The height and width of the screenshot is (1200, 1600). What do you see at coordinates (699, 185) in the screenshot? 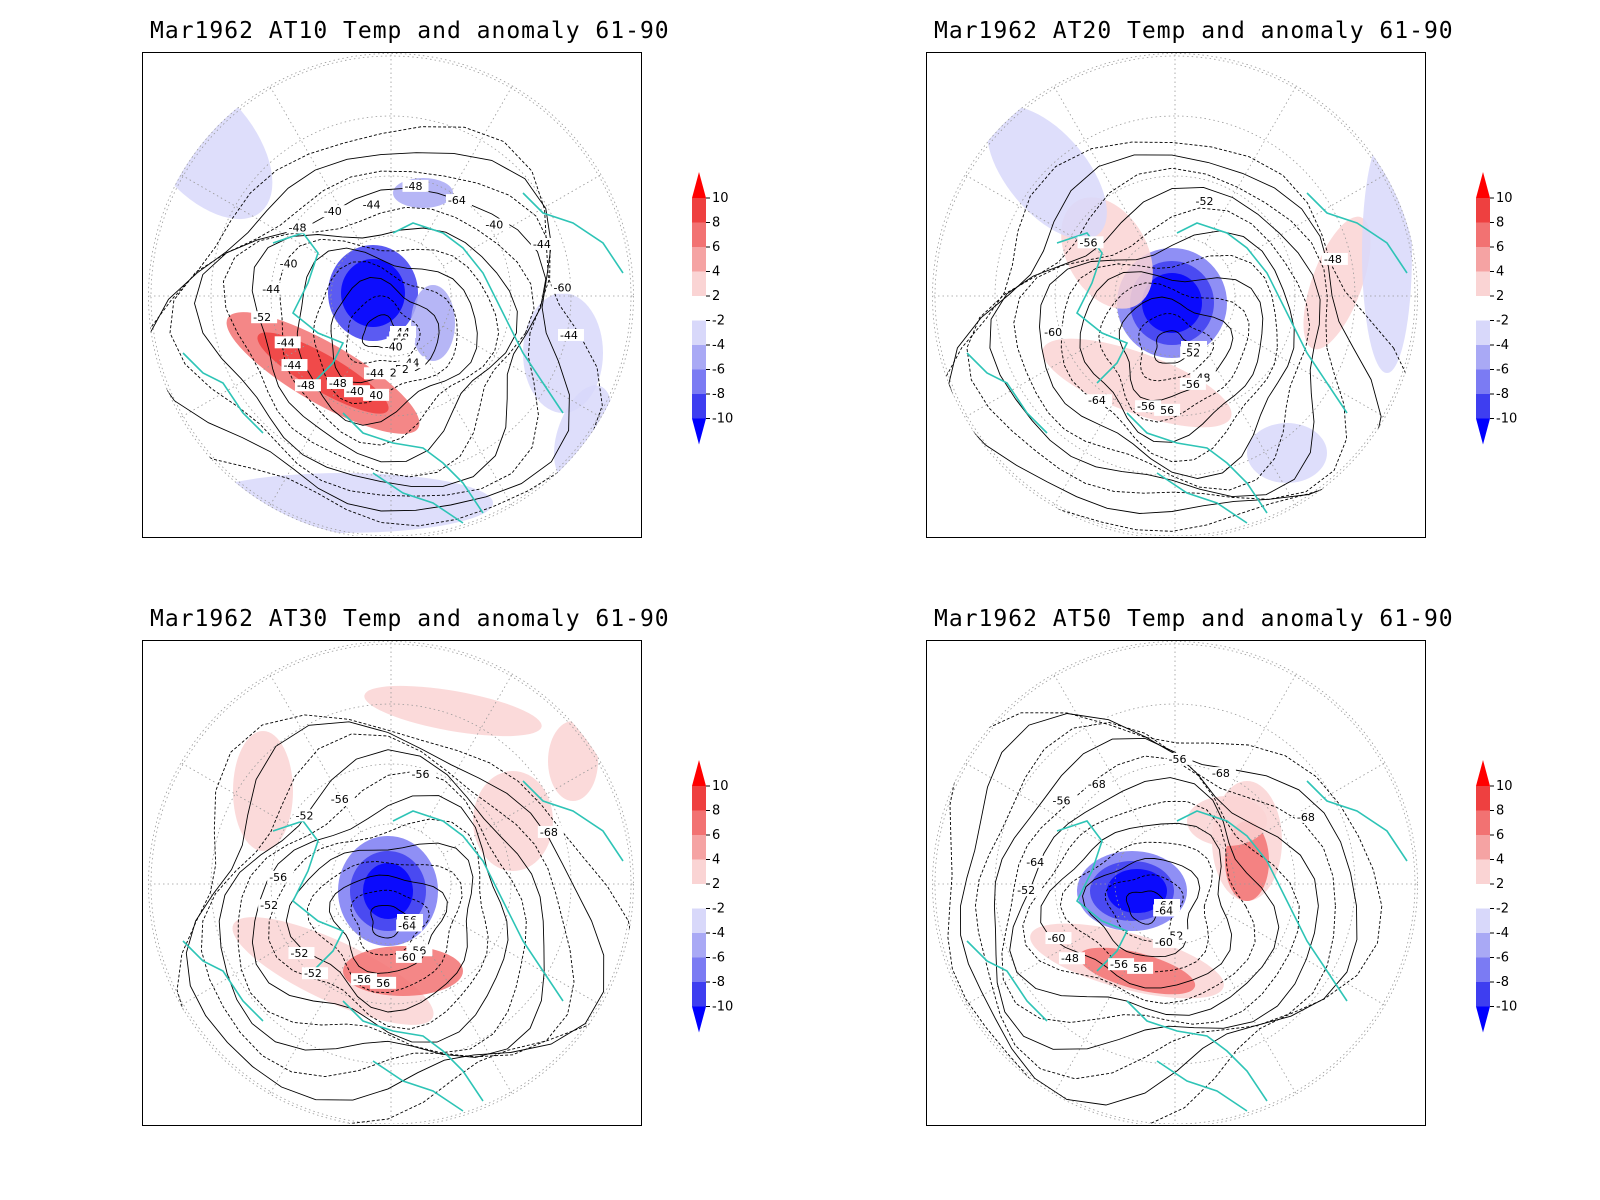
I see `colorbar-arrow-top` at bounding box center [699, 185].